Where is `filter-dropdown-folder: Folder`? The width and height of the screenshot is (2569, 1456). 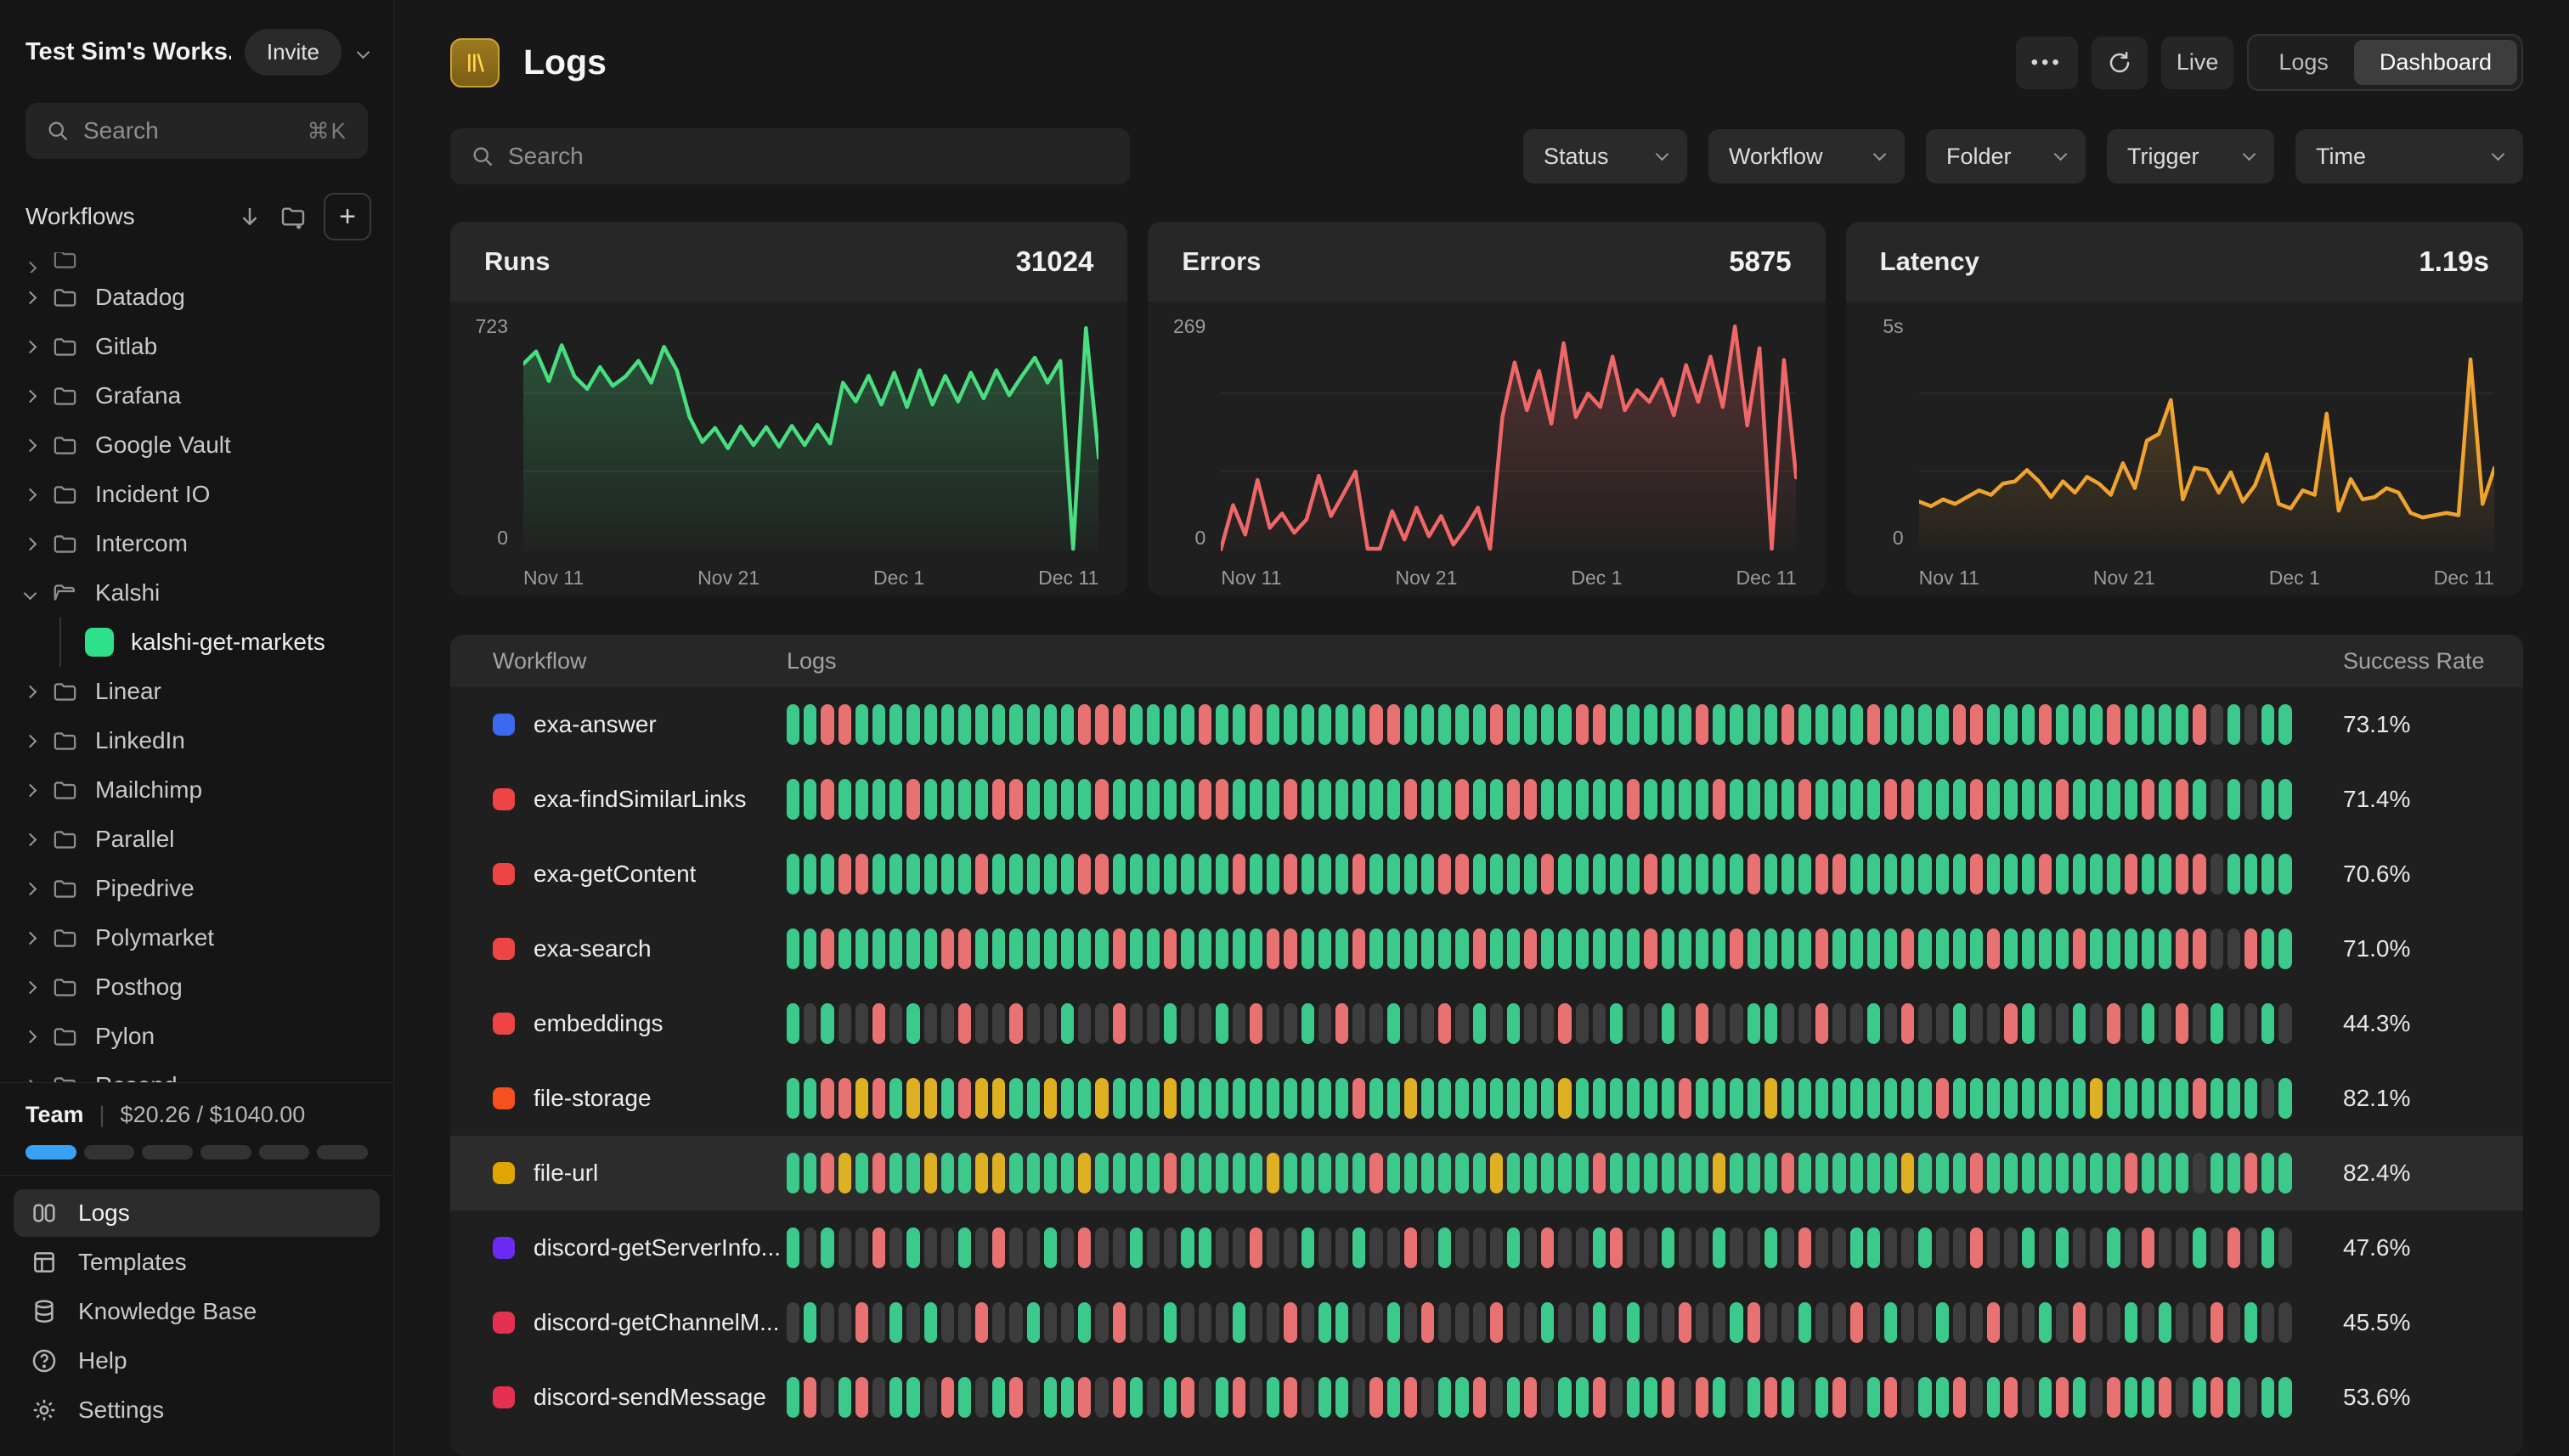 filter-dropdown-folder: Folder is located at coordinates (2006, 156).